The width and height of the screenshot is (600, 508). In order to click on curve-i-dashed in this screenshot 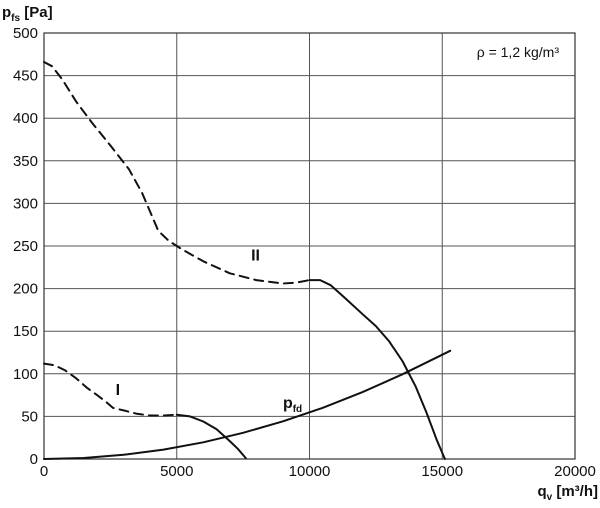, I will do `click(110, 389)`.